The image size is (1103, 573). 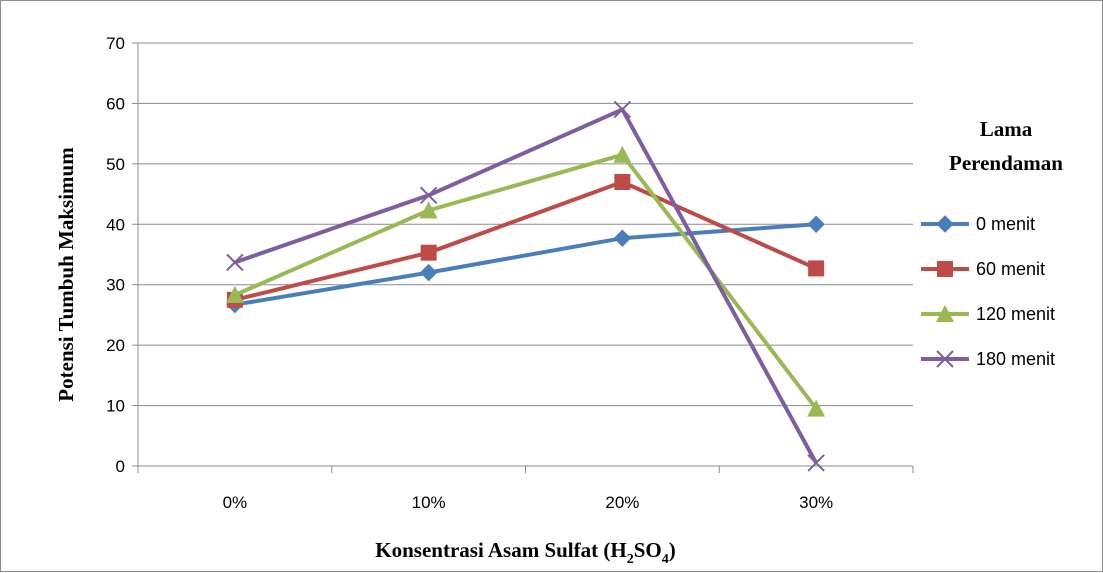 What do you see at coordinates (648, 550) in the screenshot?
I see `x-axis-title-so: SO` at bounding box center [648, 550].